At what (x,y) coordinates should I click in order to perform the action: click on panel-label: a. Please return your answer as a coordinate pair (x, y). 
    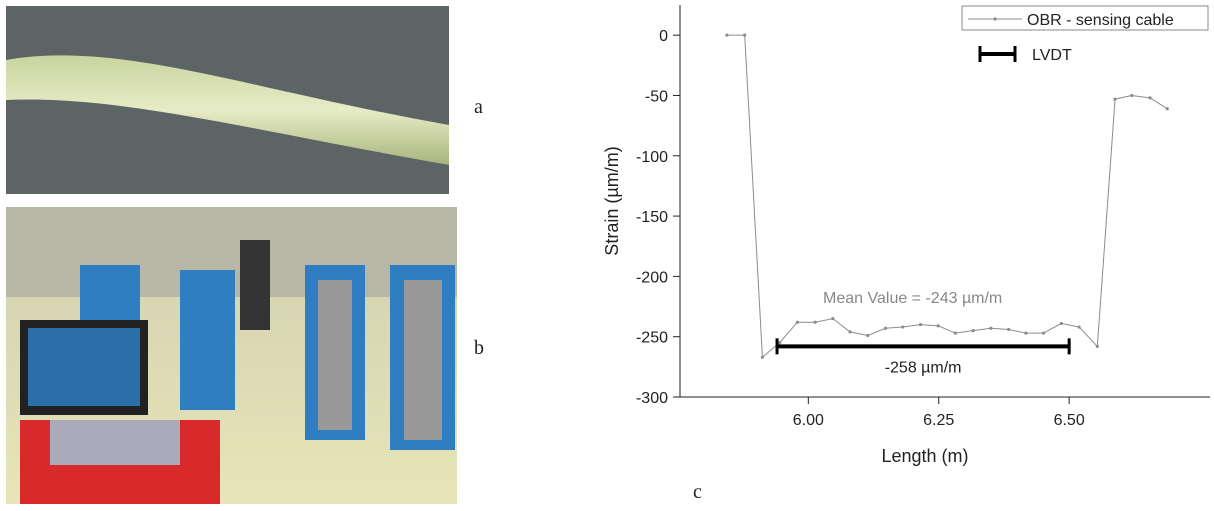
    Looking at the image, I should click on (478, 107).